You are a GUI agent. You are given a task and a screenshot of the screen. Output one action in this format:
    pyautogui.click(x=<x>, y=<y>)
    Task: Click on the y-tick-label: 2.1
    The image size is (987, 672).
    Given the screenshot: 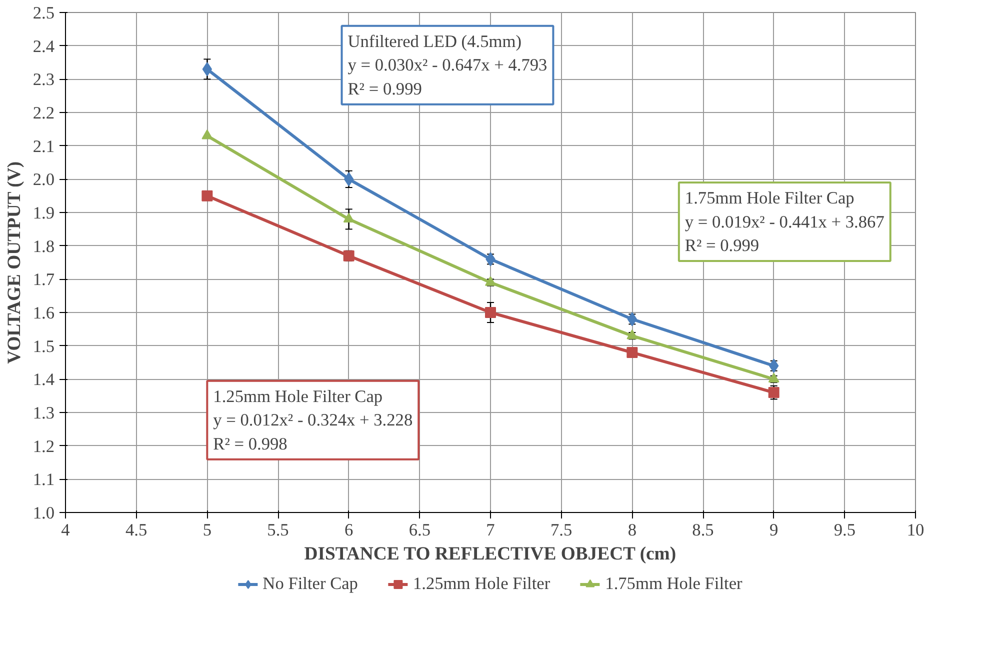 What is the action you would take?
    pyautogui.click(x=43, y=146)
    